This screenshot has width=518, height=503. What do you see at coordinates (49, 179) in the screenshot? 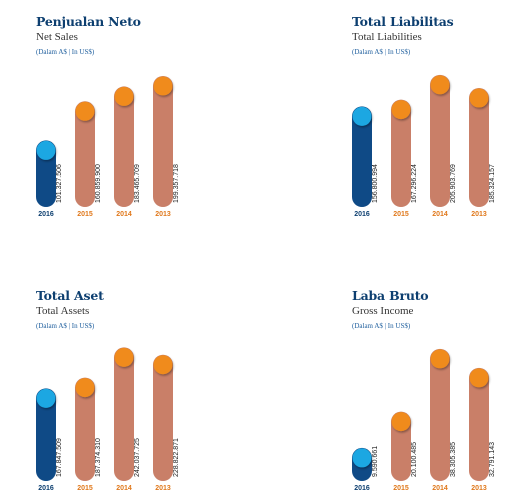
I see `bar-group-2016: 101.327.506 2016` at bounding box center [49, 179].